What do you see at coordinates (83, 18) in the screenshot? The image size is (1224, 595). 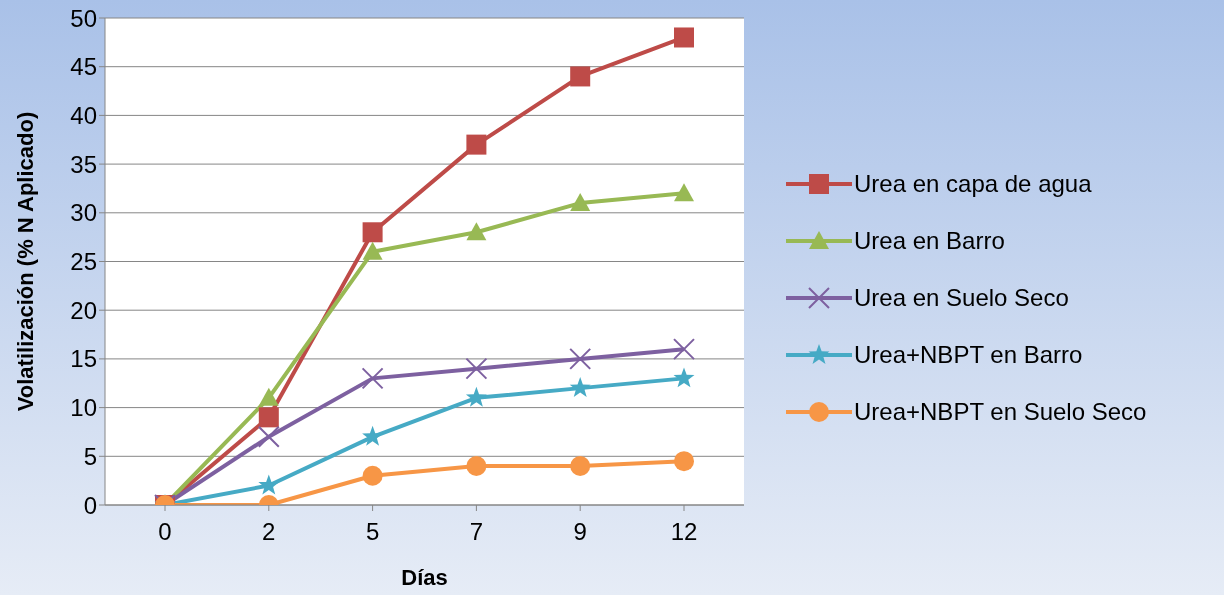 I see `y-tick-label: 50` at bounding box center [83, 18].